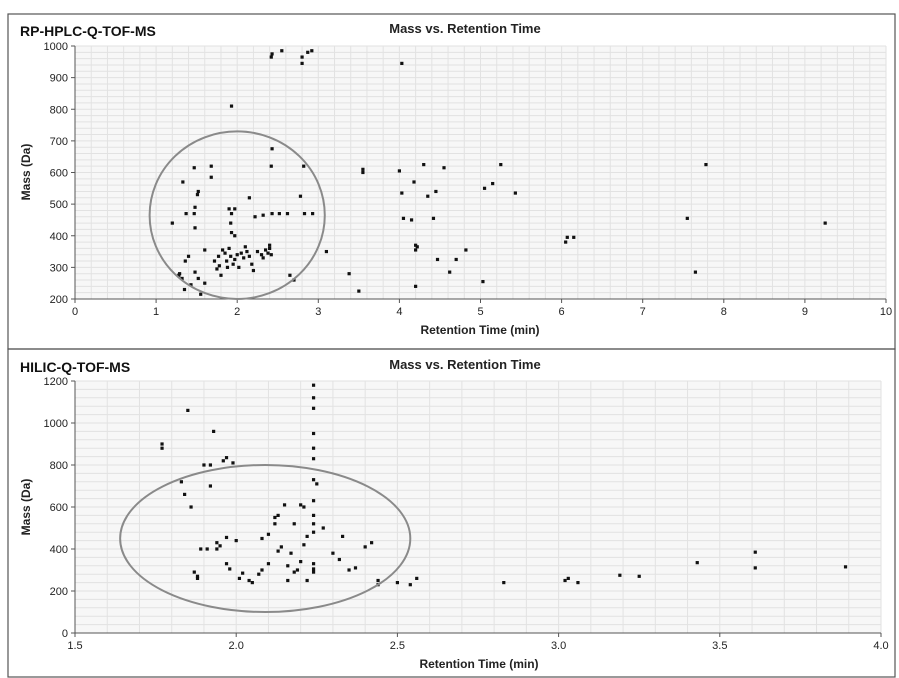  What do you see at coordinates (65, 634) in the screenshot?
I see `y-tick-label: 0` at bounding box center [65, 634].